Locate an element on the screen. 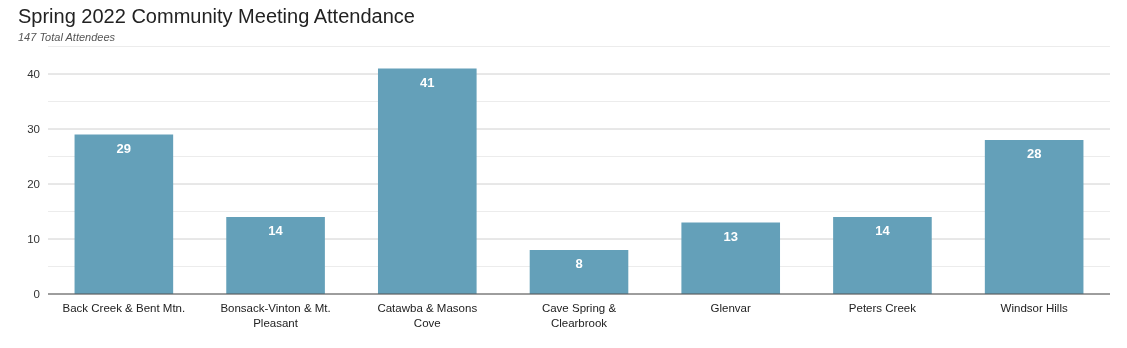 This screenshot has width=1127, height=348. data-label: 41 is located at coordinates (427, 82).